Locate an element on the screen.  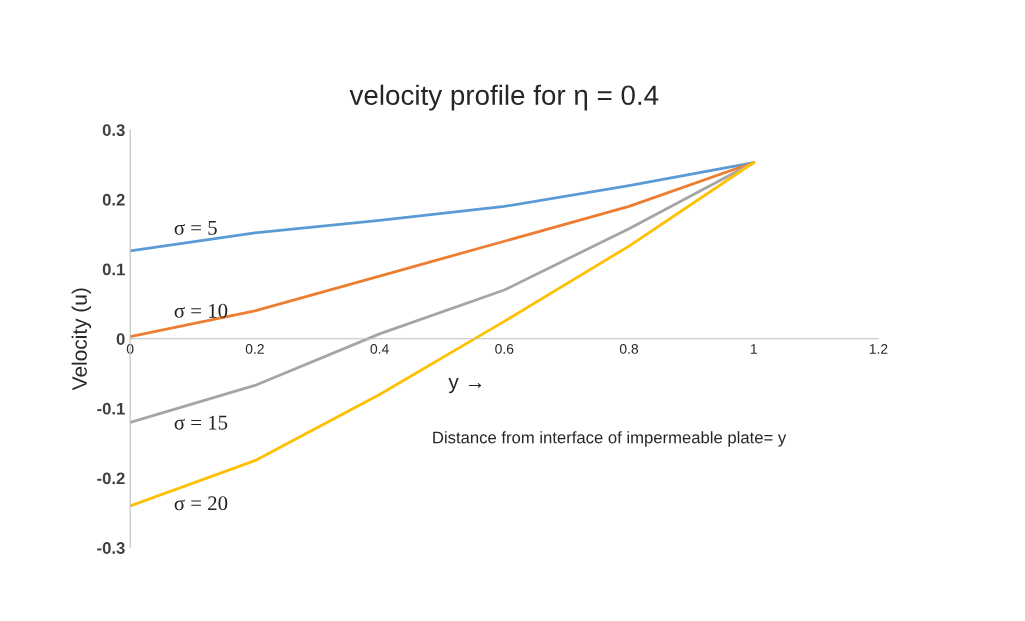
y-tick-label: 0.2 is located at coordinates (113, 199).